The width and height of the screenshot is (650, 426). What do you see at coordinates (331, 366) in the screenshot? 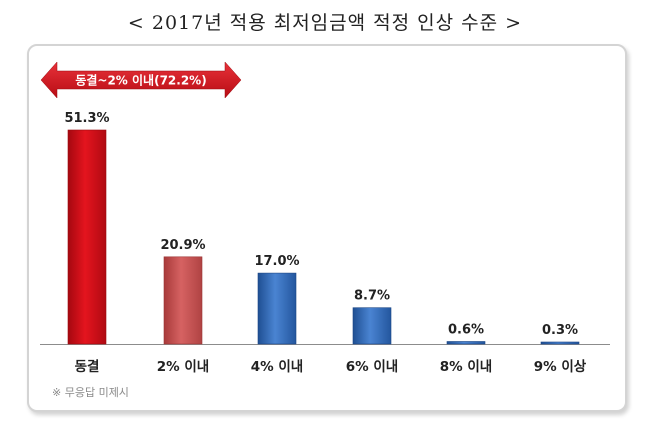
I see `category-labels-group: 동결 2% 이내 4% 이내 6% 이내 8% 이내 9% 이상` at bounding box center [331, 366].